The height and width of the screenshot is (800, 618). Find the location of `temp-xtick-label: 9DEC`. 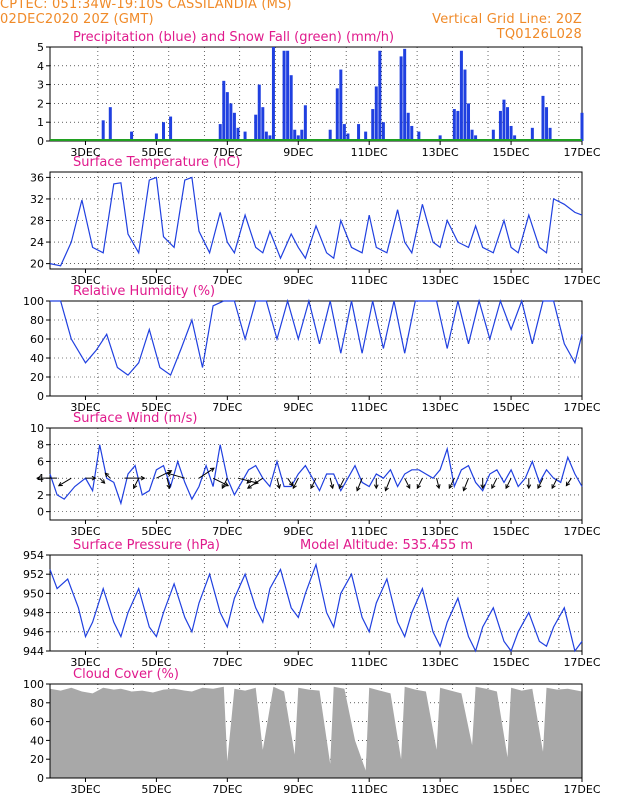

temp-xtick-label: 9DEC is located at coordinates (298, 280).